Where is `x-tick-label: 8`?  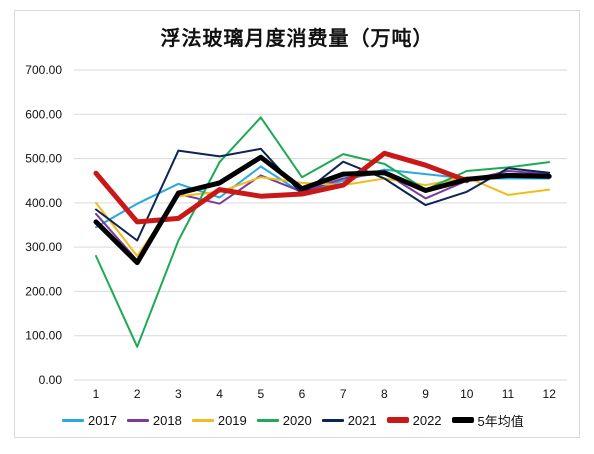
x-tick-label: 8 is located at coordinates (384, 394).